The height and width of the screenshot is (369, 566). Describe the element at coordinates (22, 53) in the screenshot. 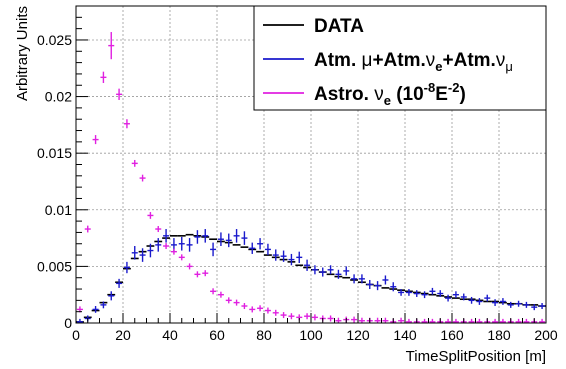

I see `y-axis-title: Arbitrary Units` at that location.